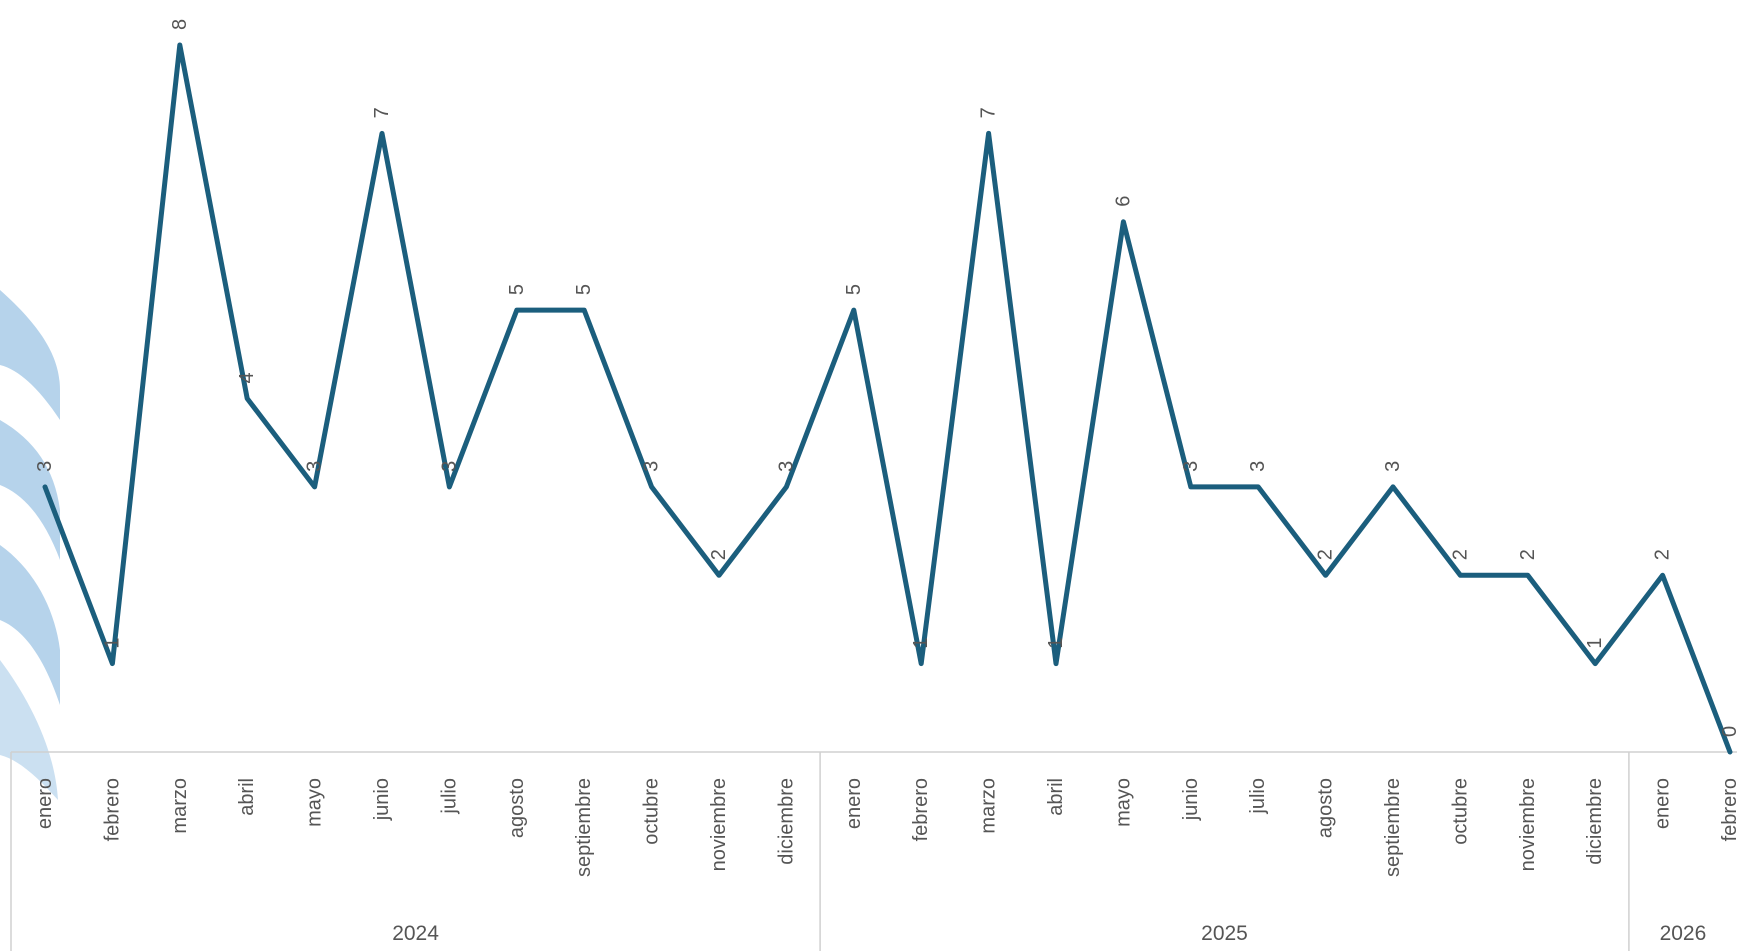 The height and width of the screenshot is (951, 1739). What do you see at coordinates (415, 933) in the screenshot?
I see `year-label: 2024` at bounding box center [415, 933].